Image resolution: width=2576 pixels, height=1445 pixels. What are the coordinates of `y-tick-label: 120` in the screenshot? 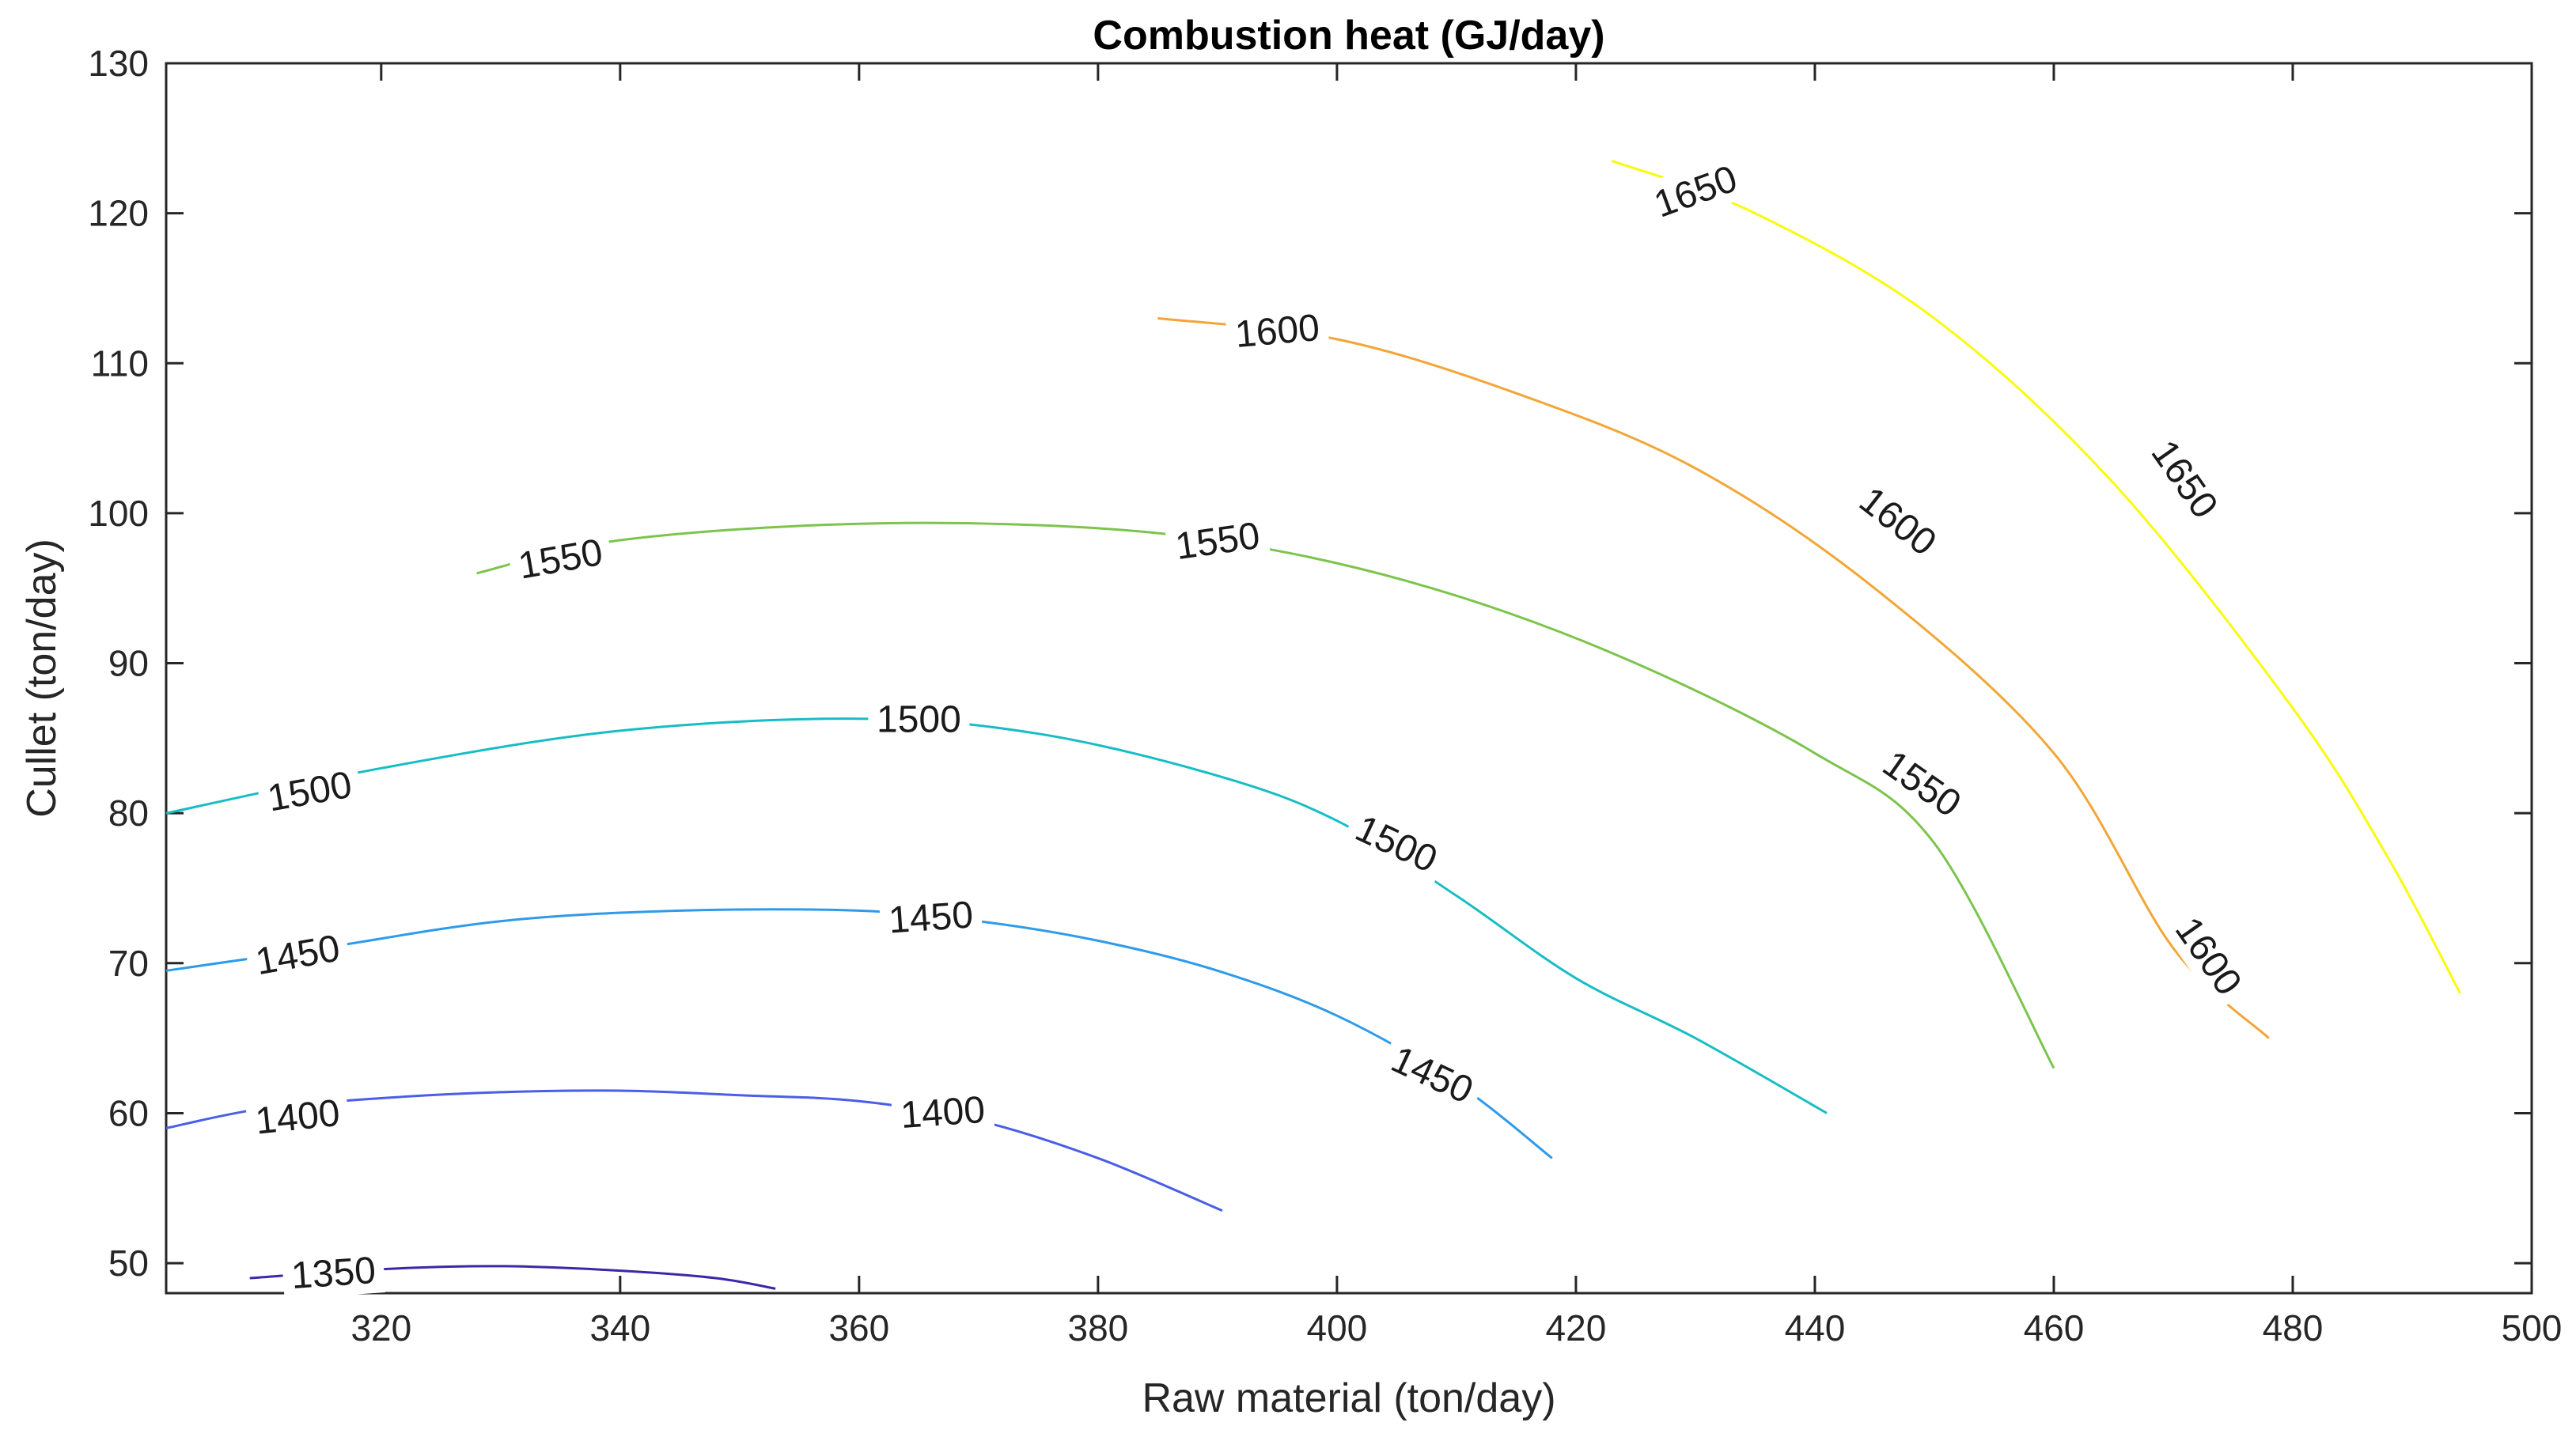 It's located at (118, 213).